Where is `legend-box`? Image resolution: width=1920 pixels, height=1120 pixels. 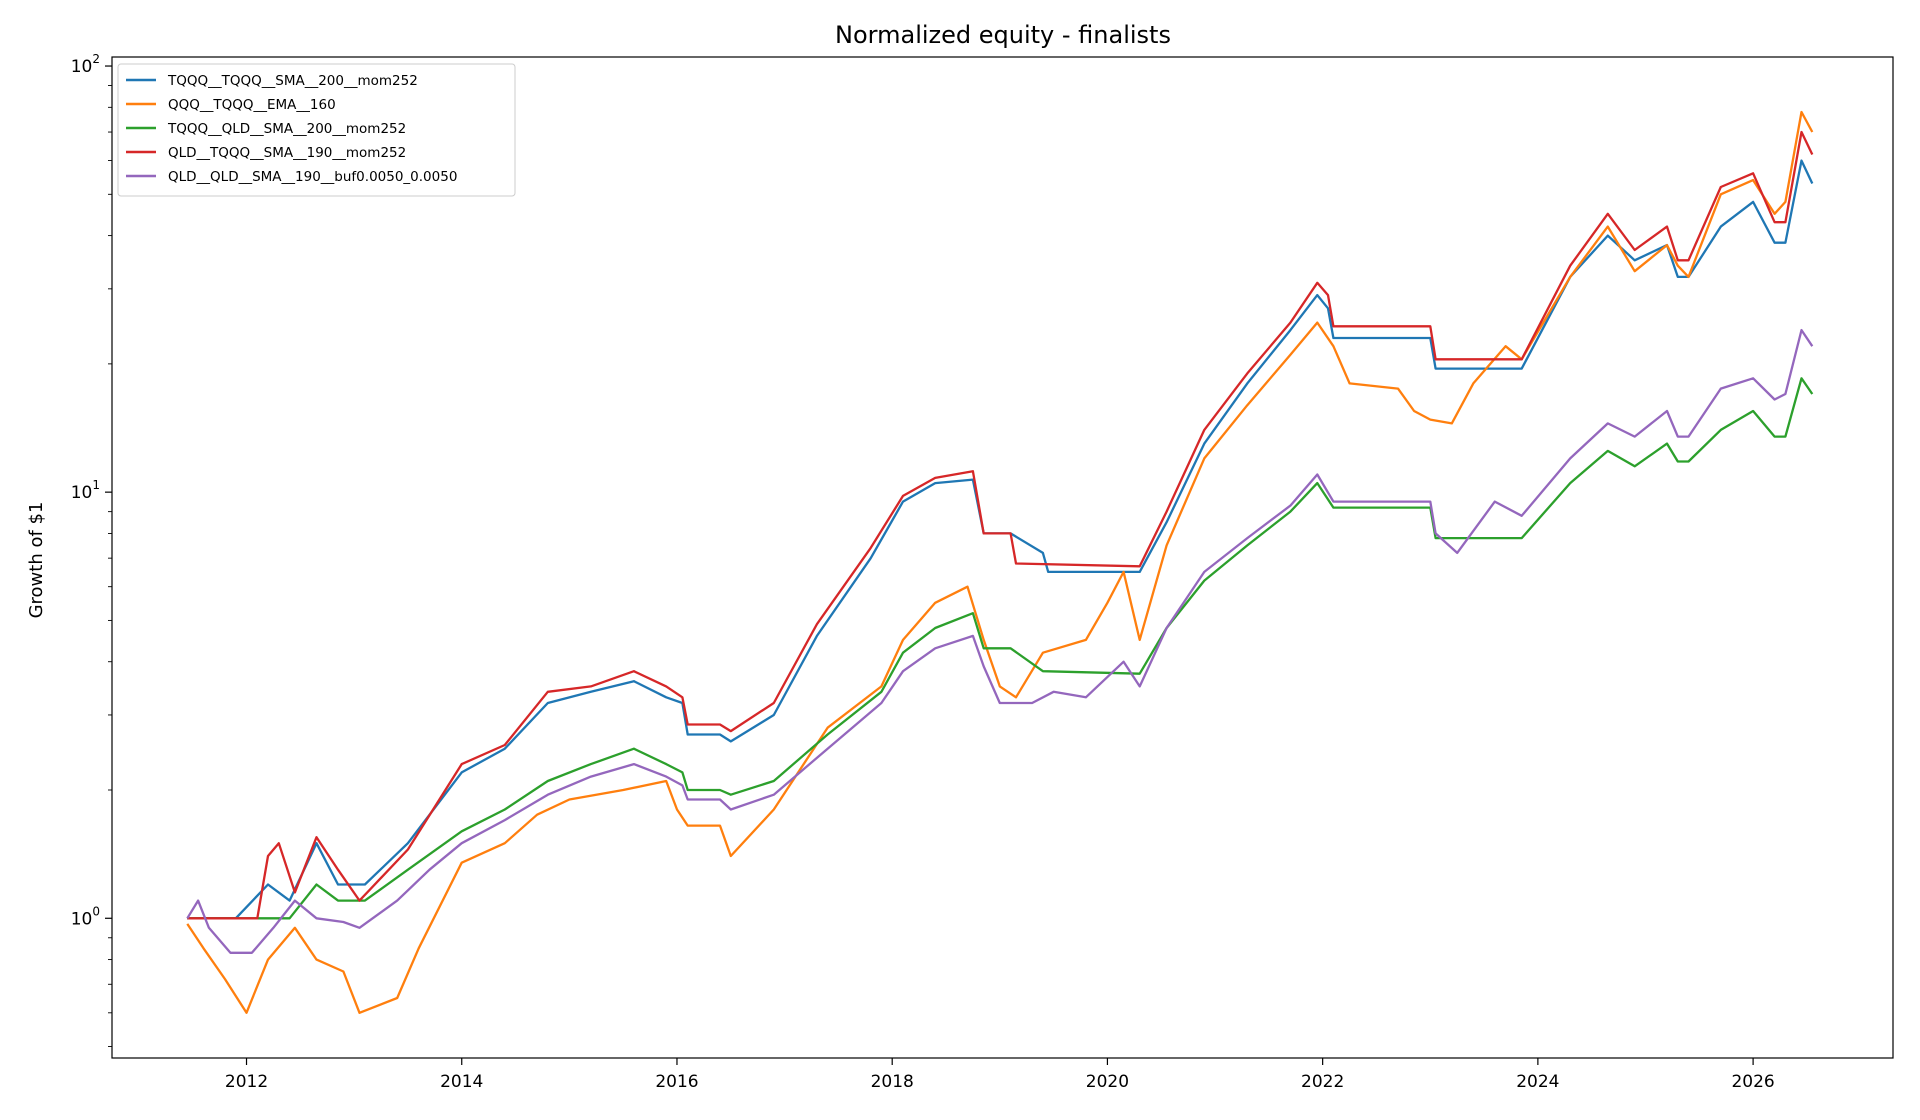
legend-box is located at coordinates (316, 130).